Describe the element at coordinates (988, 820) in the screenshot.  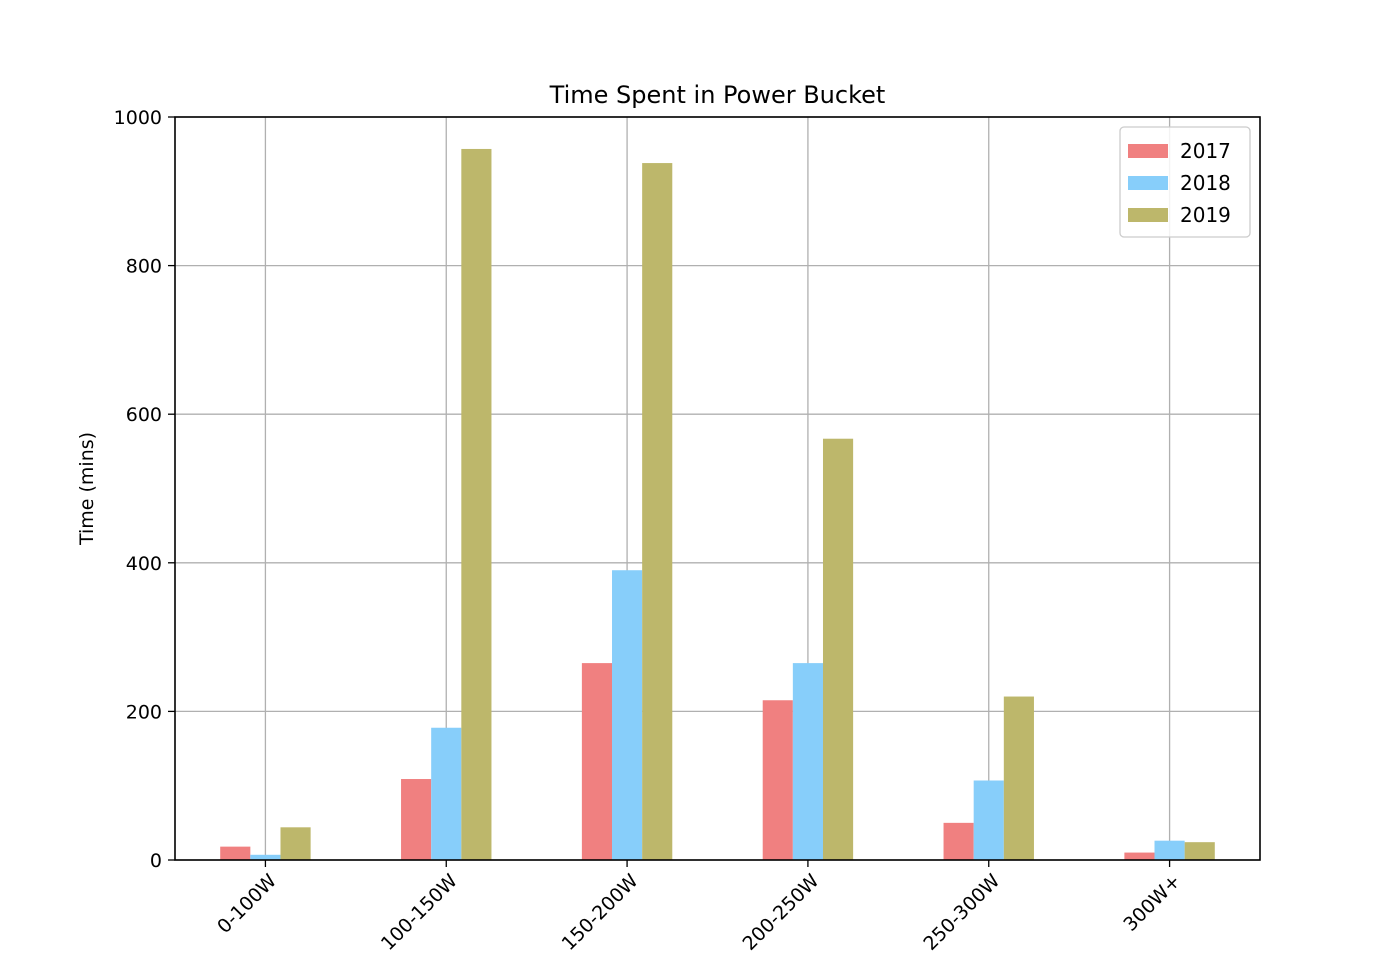
I see `bar-2018-250-300W` at that location.